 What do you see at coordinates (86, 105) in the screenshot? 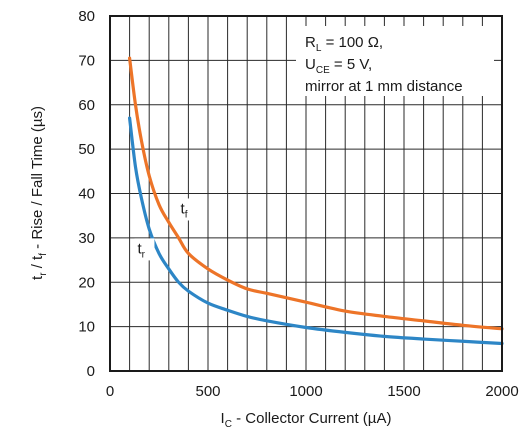
I see `y-tick-label: 60` at bounding box center [86, 105].